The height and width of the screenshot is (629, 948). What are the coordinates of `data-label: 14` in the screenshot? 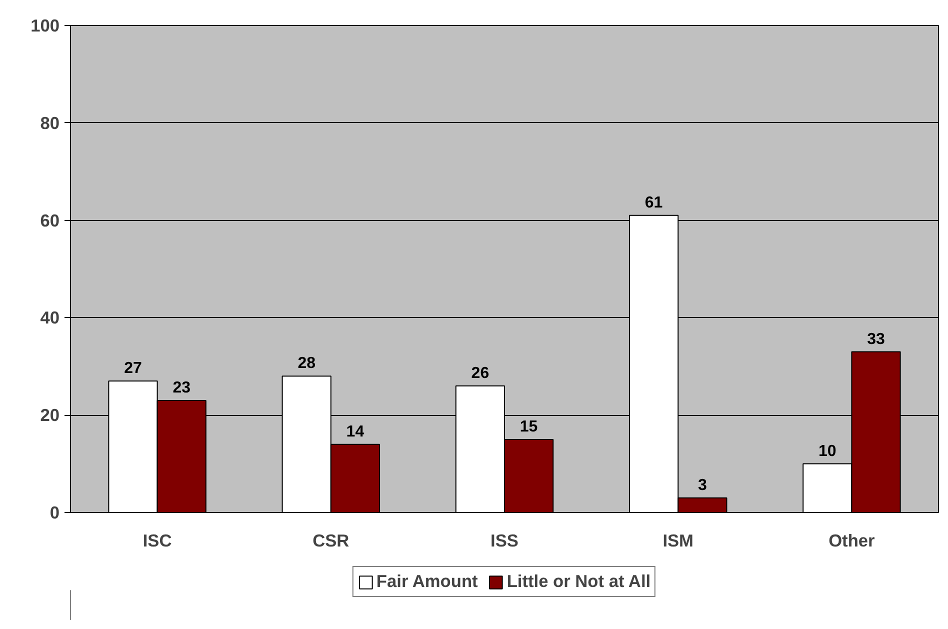 It's located at (355, 431).